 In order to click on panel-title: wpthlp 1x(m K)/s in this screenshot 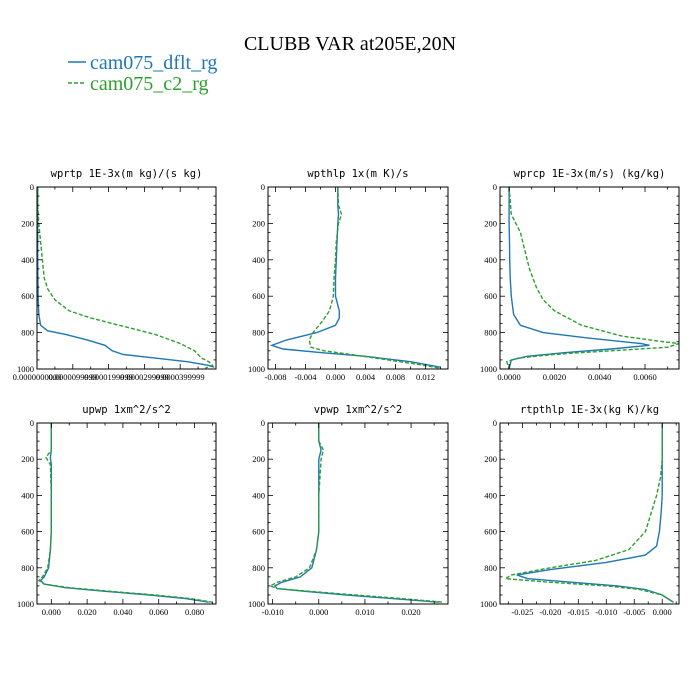, I will do `click(357, 174)`.